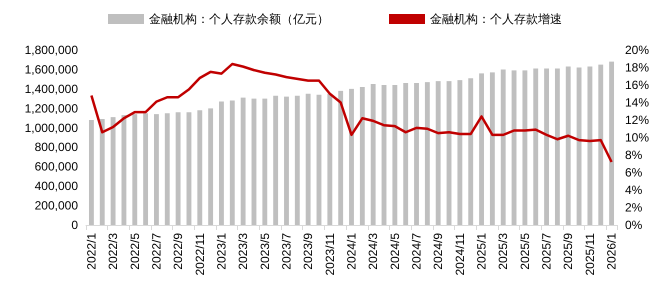 This screenshot has height=287, width=670. Describe the element at coordinates (637, 120) in the screenshot. I see `y2-tick-label: 12%` at that location.